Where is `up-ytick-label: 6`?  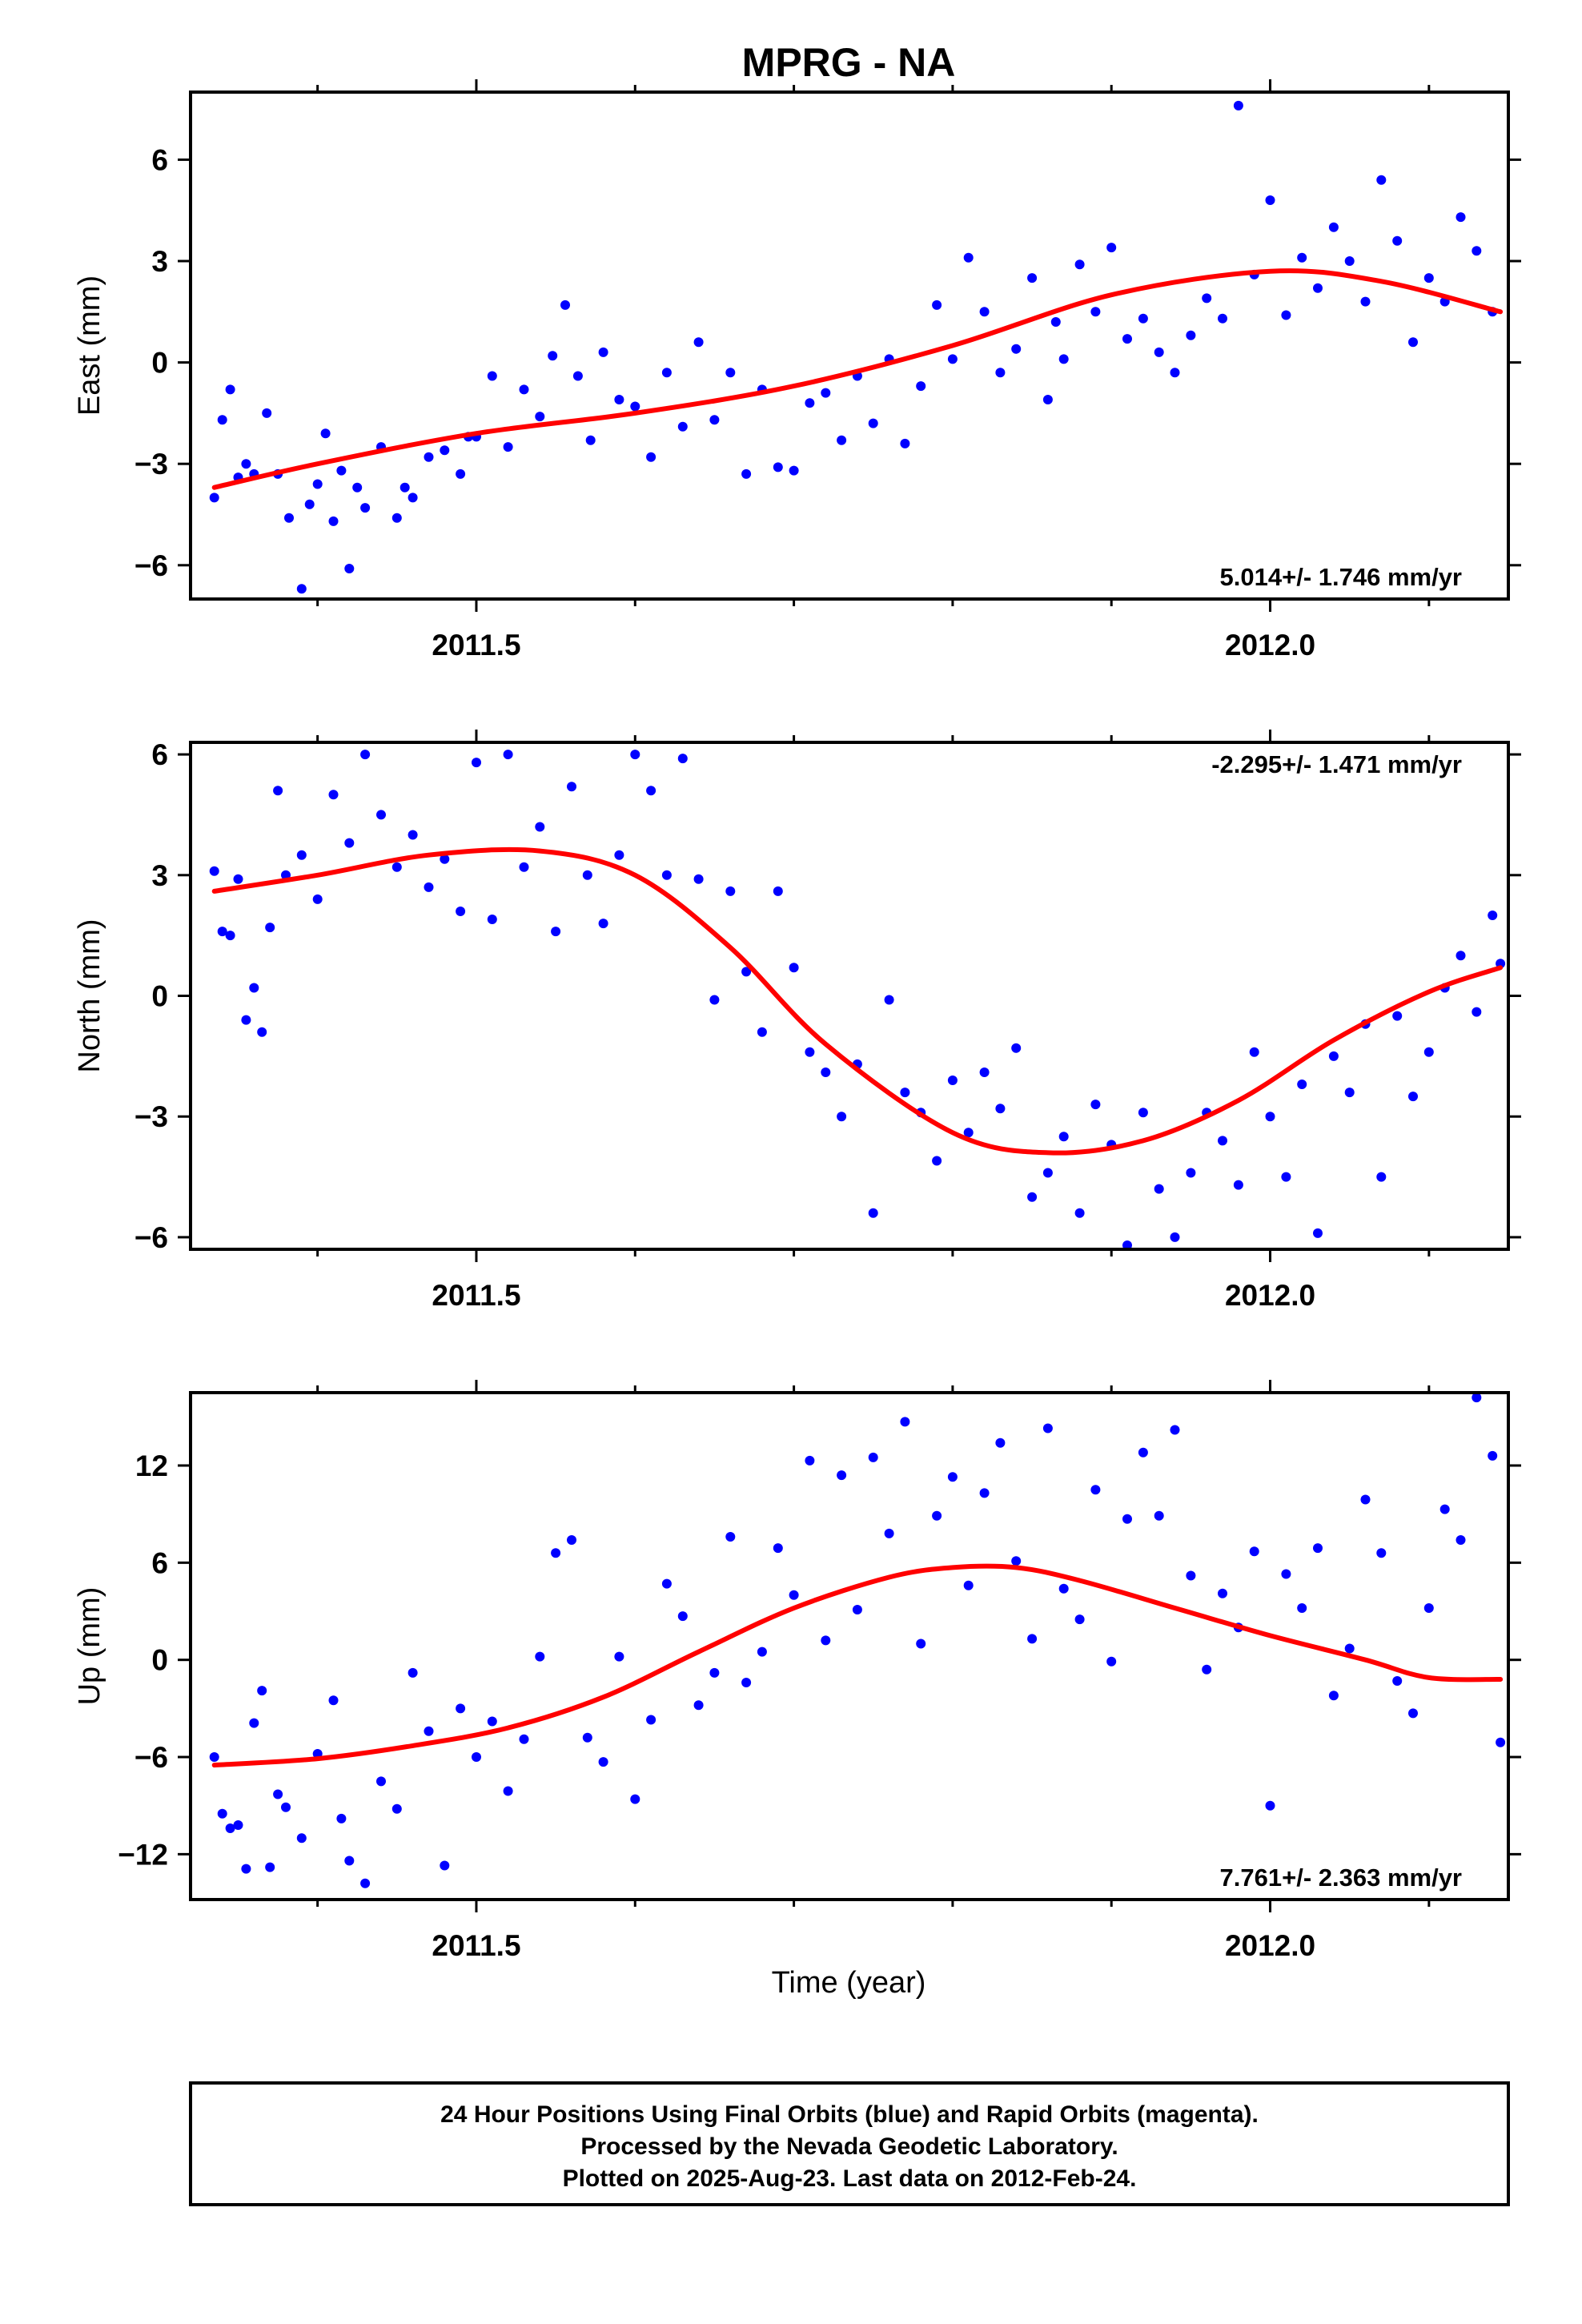
up-ytick-label: 6 is located at coordinates (159, 1562).